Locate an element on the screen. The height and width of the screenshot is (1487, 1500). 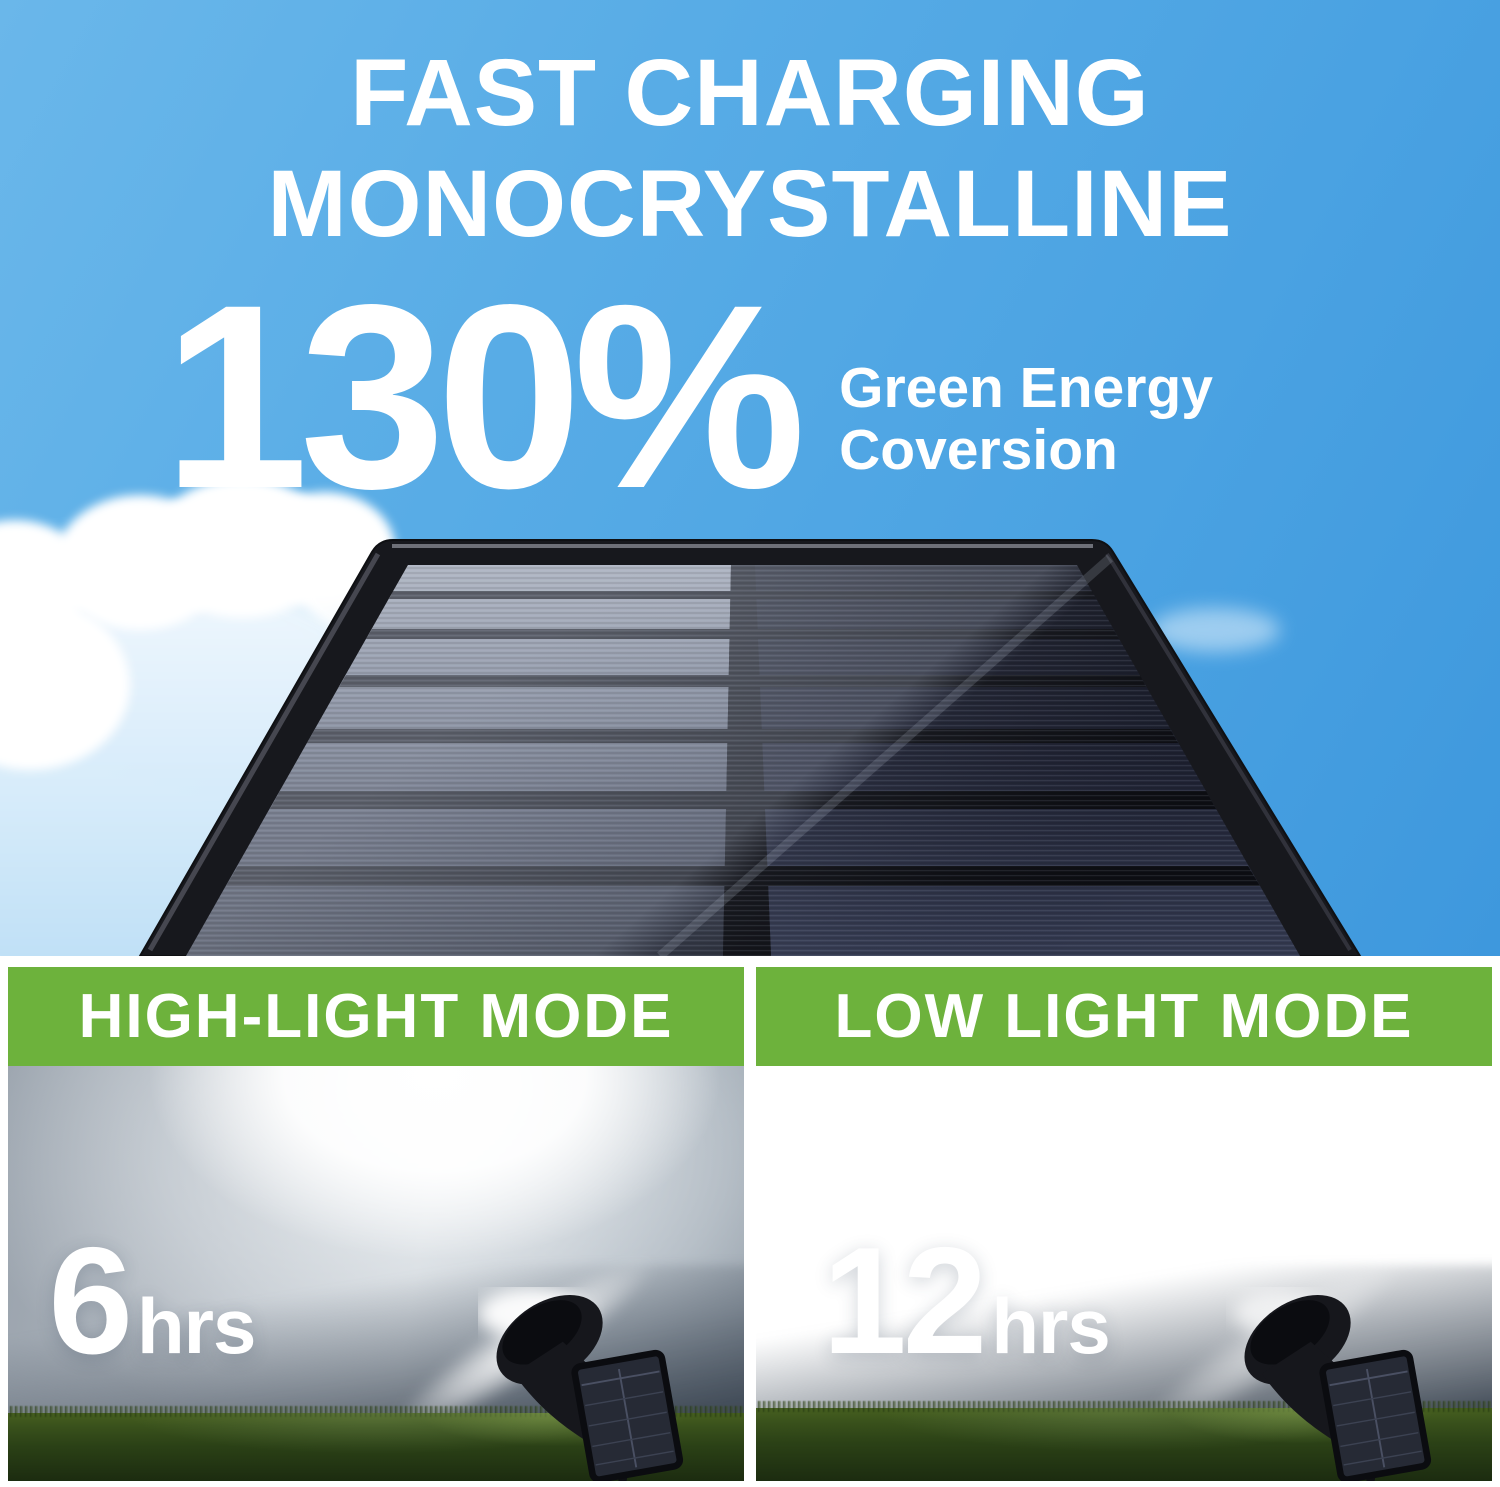
mode-photo-high-light: 6 hrs is located at coordinates (376, 1273).